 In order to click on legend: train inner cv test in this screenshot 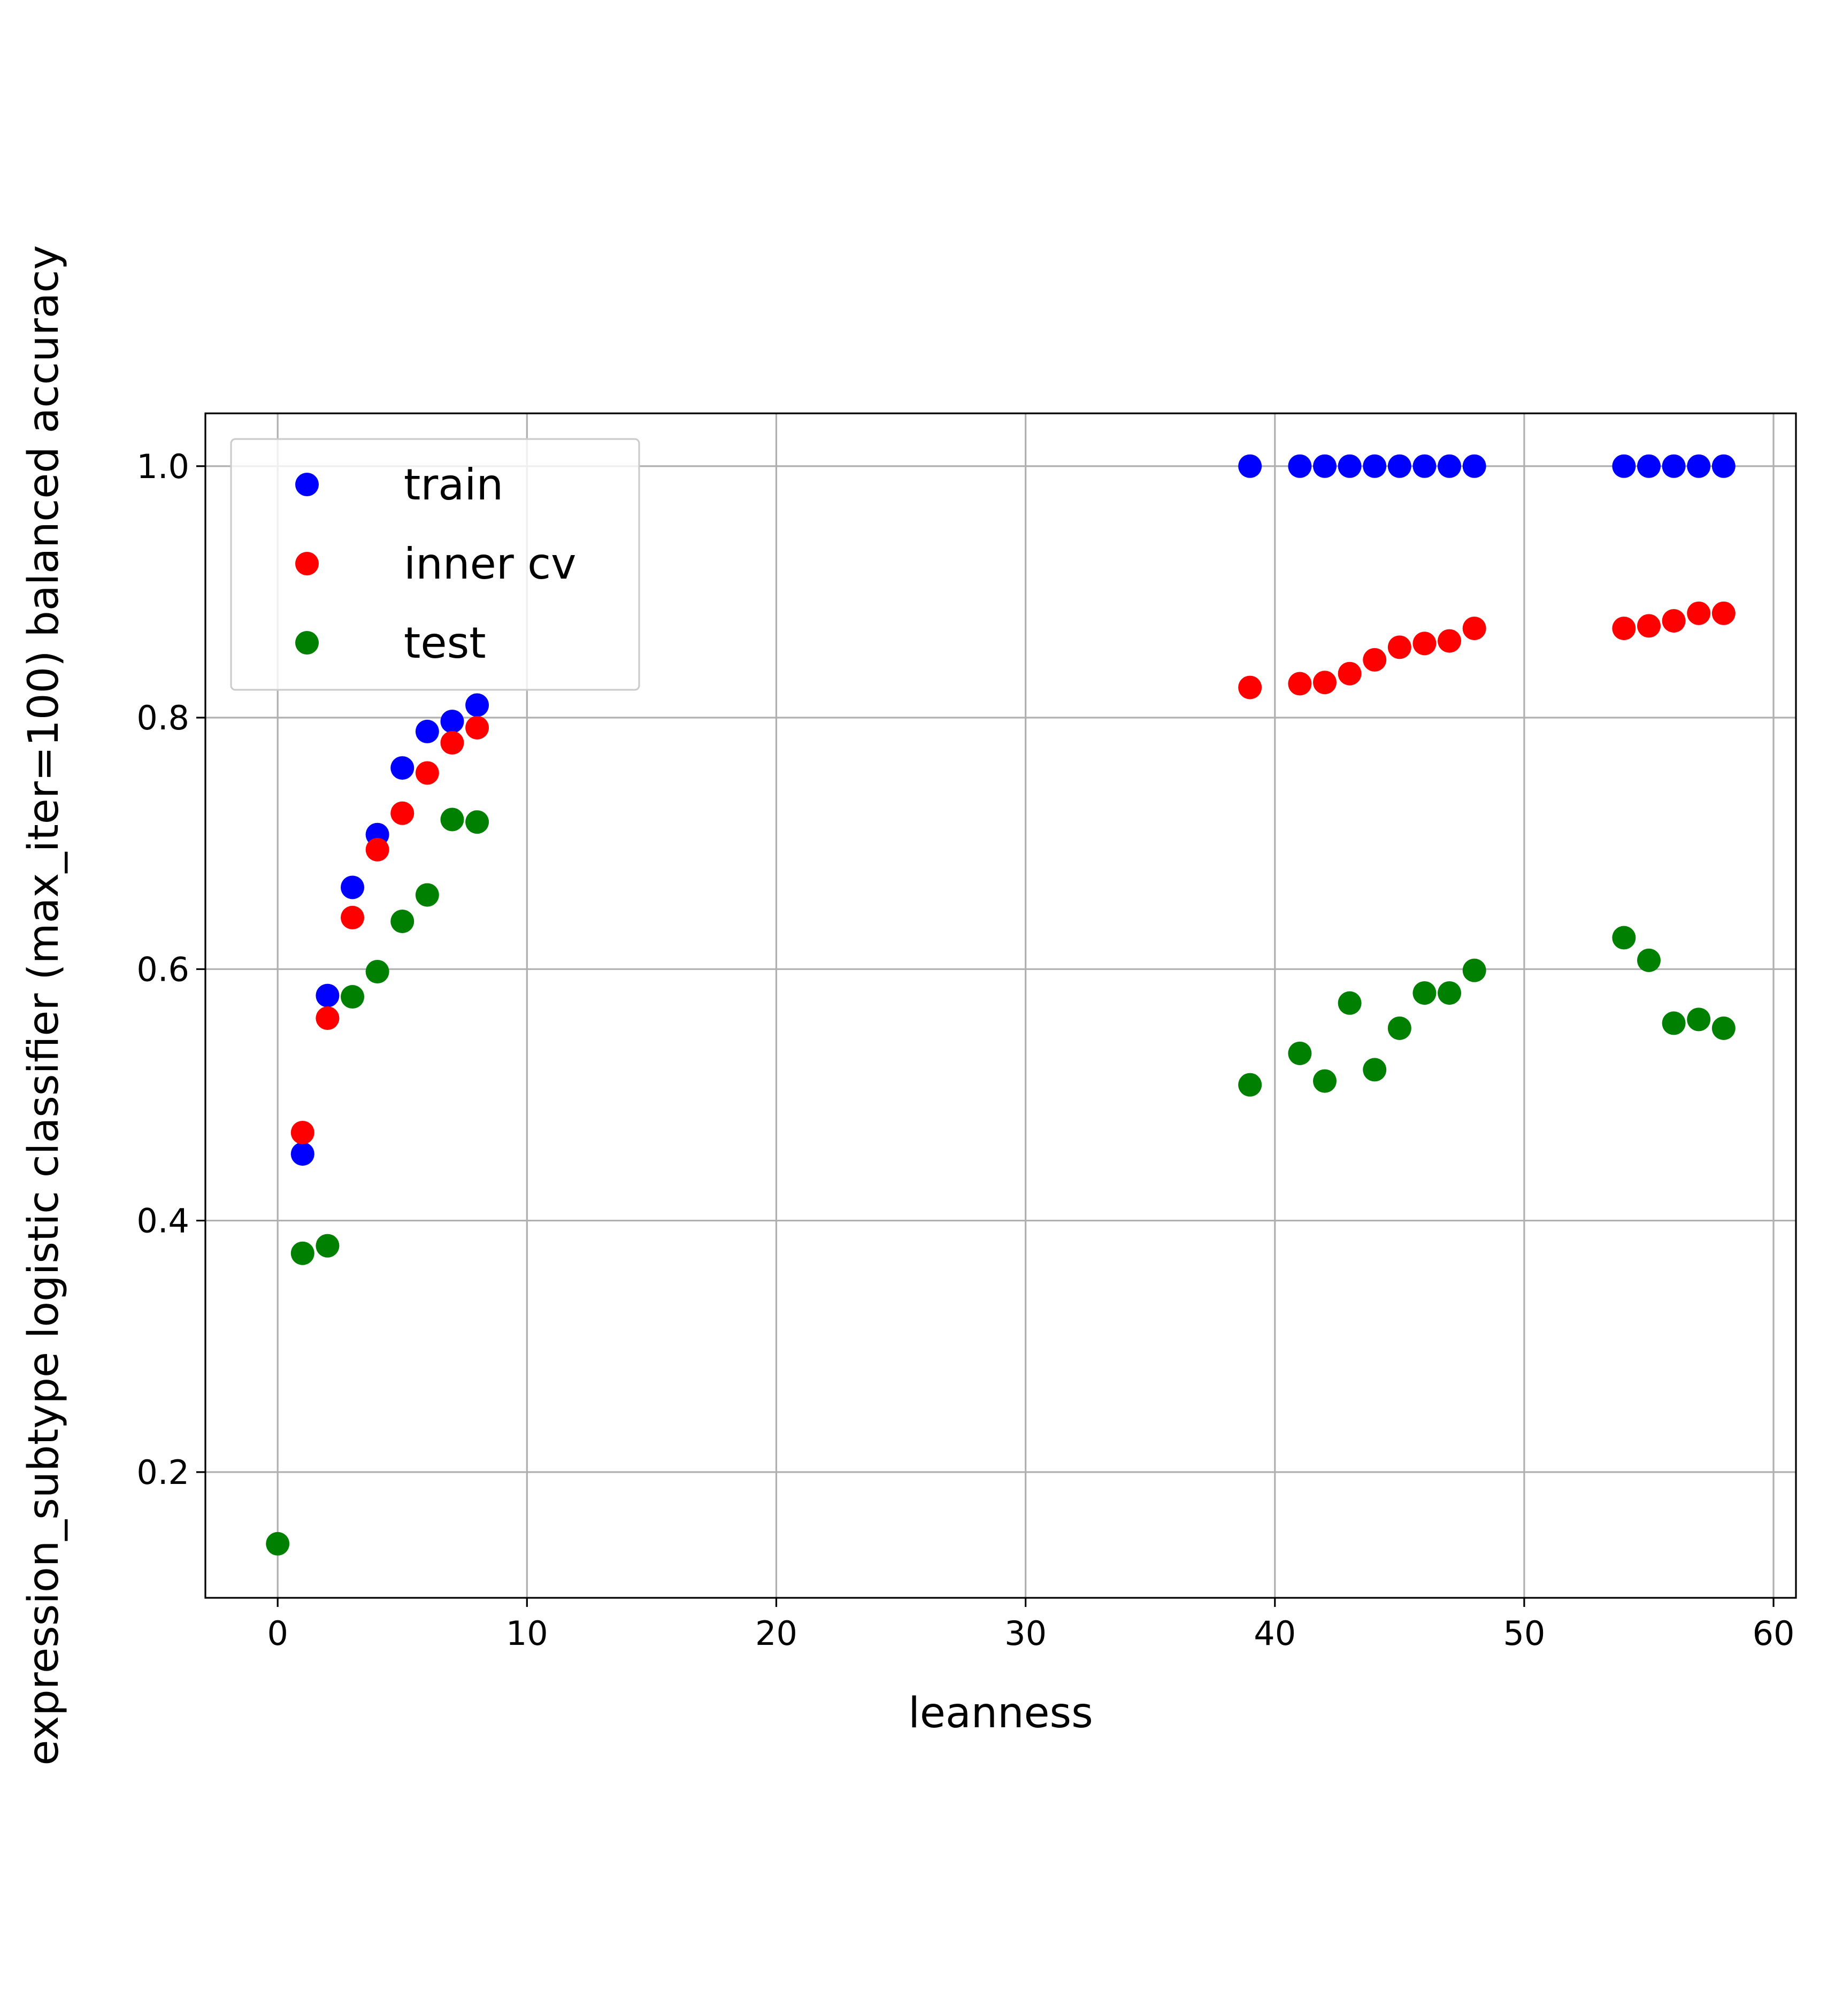, I will do `click(435, 564)`.